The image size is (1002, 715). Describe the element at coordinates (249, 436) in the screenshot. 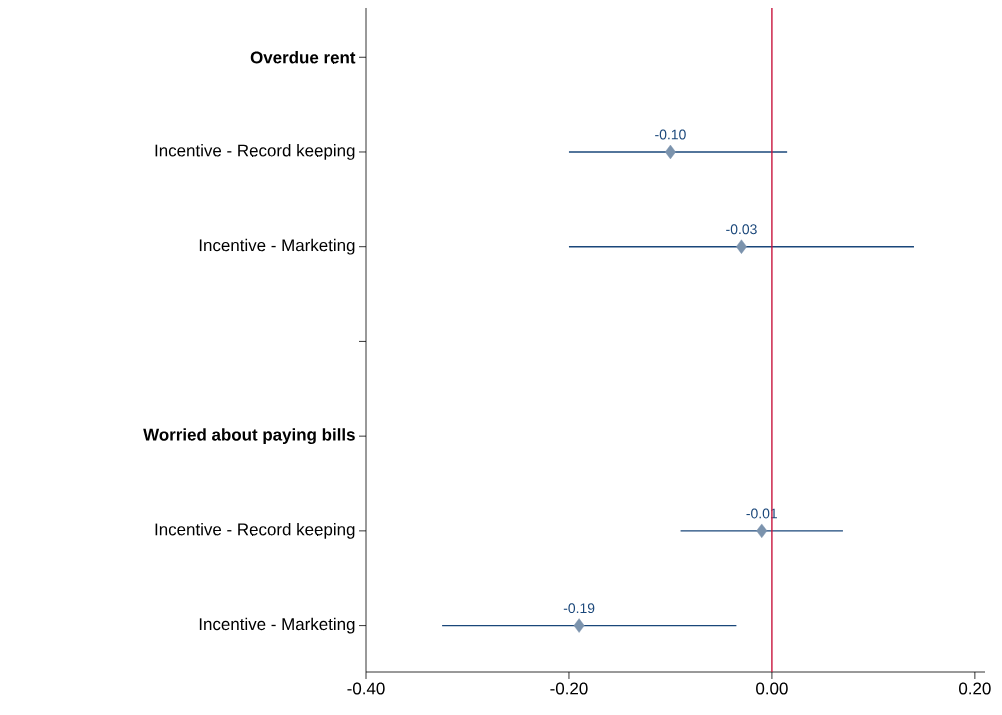

I see `y-tick-label: Worried about paying bills` at that location.